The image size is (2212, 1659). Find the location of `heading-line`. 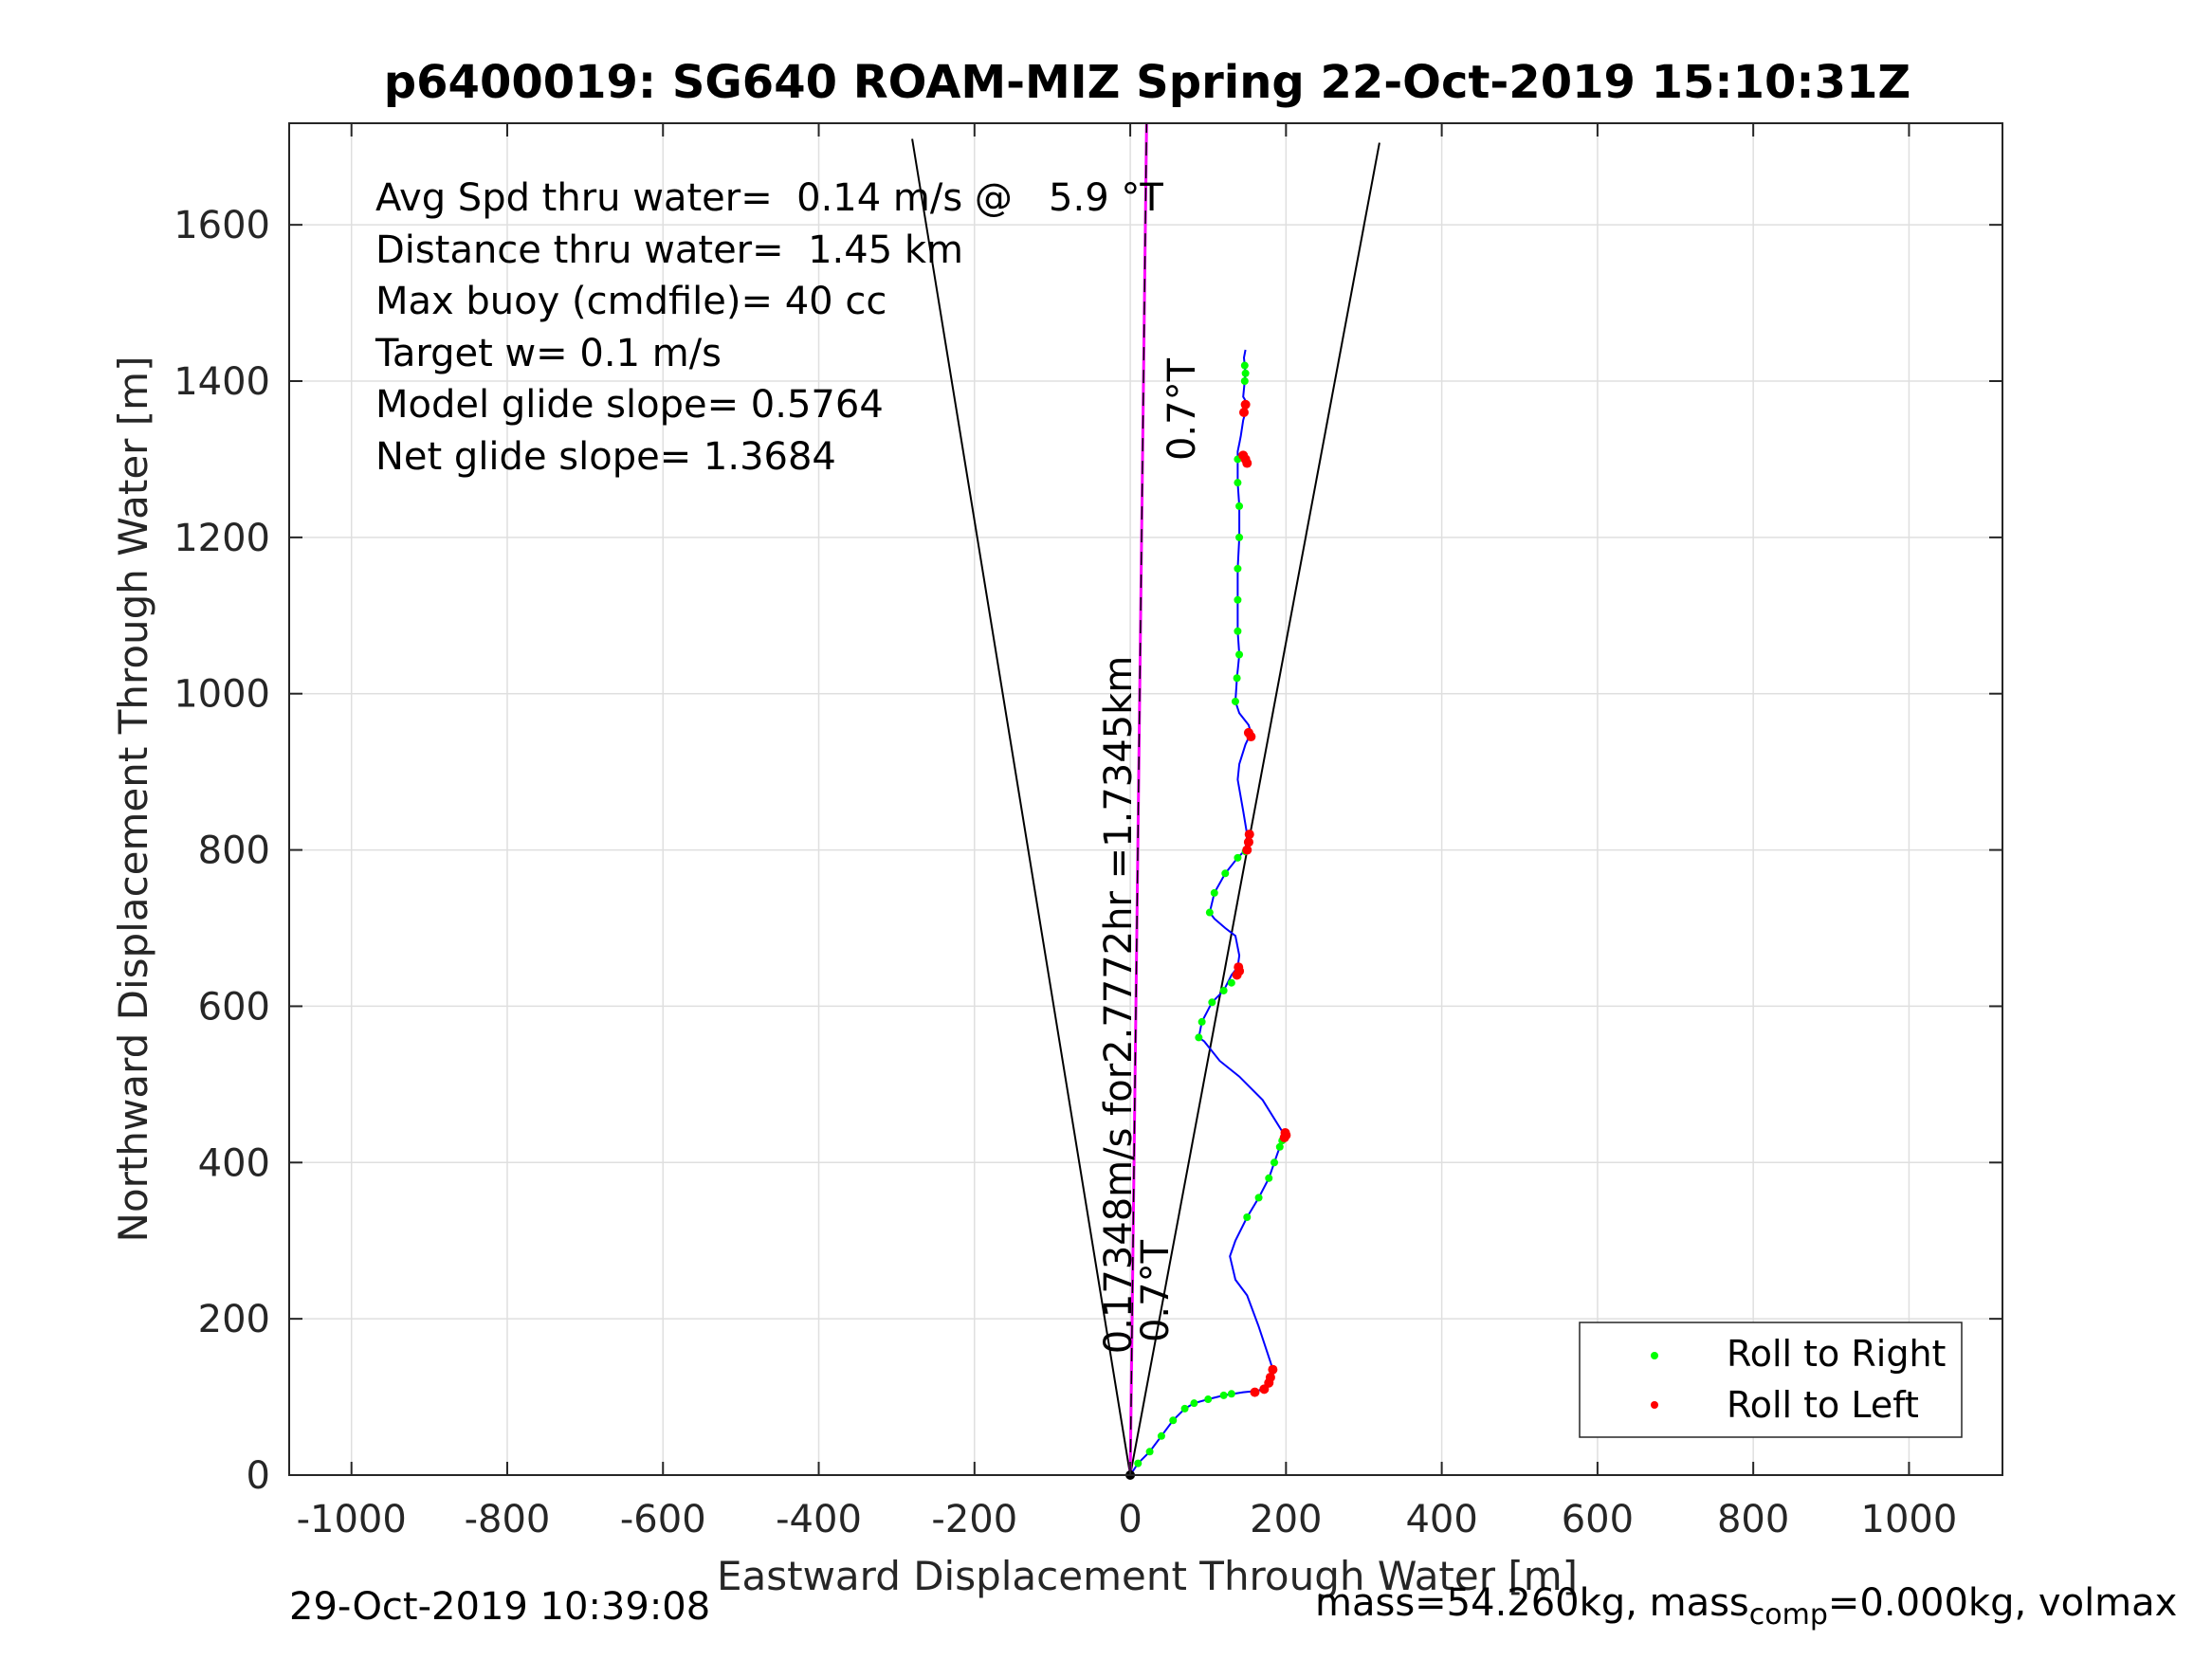

heading-line is located at coordinates (1138, 799).